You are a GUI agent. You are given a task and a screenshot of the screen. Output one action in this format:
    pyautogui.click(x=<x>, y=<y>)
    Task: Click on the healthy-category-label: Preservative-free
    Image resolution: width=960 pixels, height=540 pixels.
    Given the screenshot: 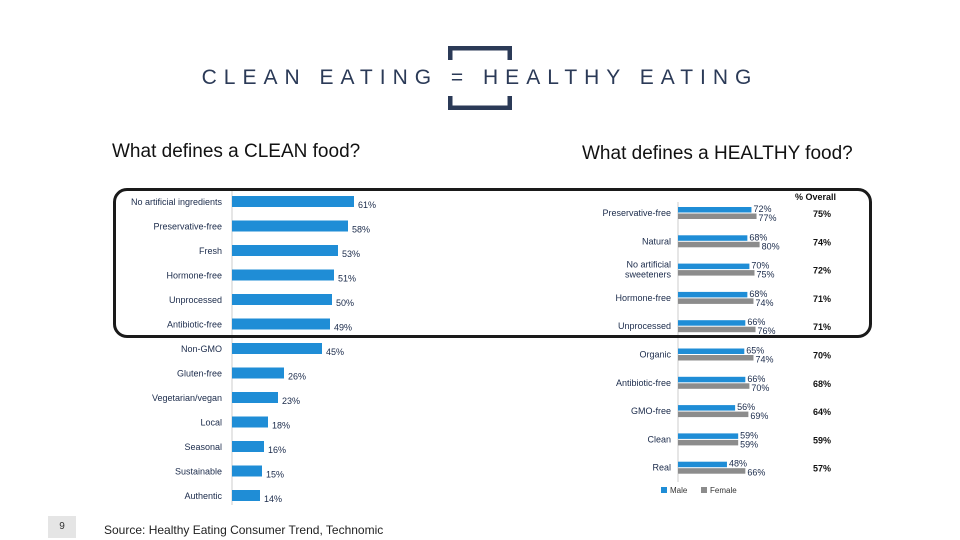 What is the action you would take?
    pyautogui.click(x=636, y=213)
    